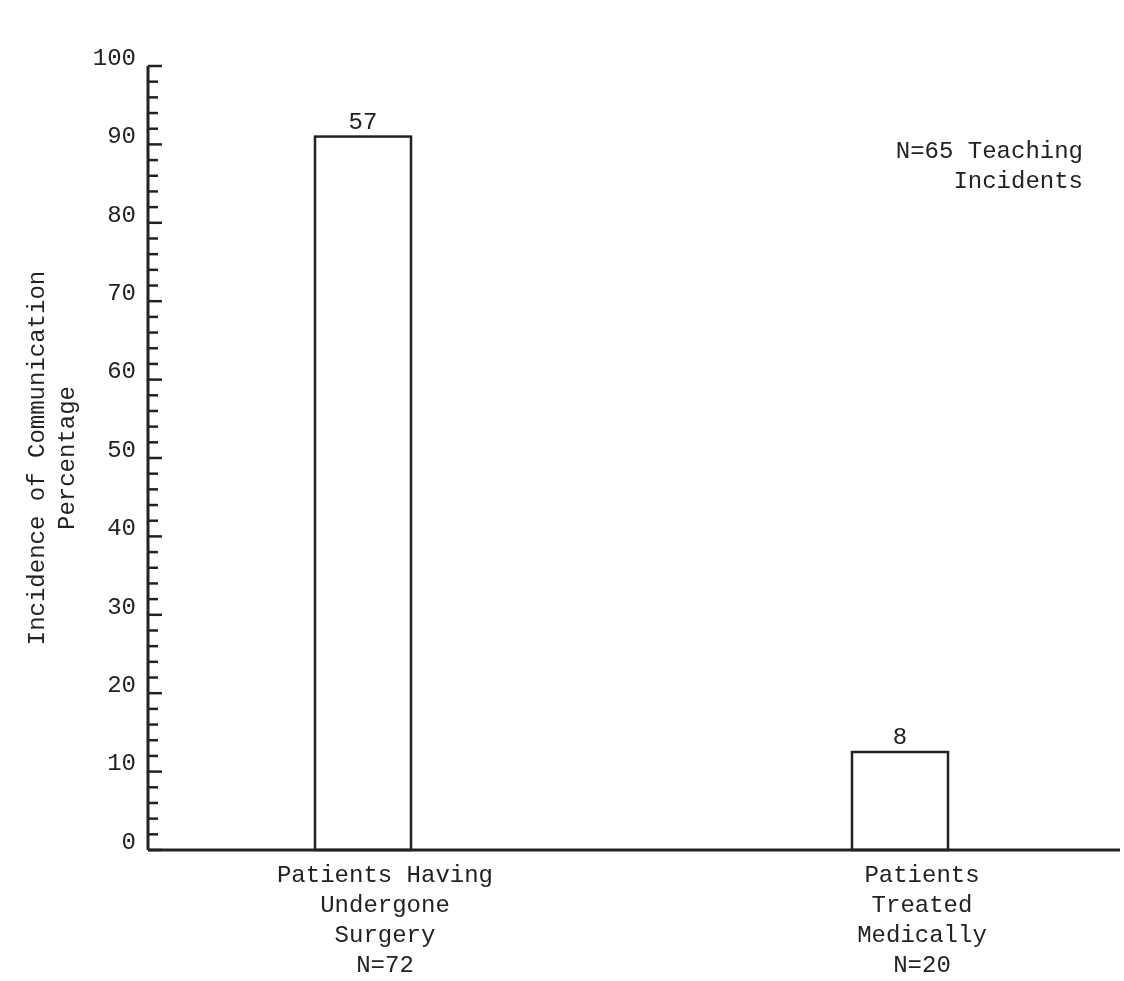  What do you see at coordinates (900, 737) in the screenshot?
I see `annotation: 8` at bounding box center [900, 737].